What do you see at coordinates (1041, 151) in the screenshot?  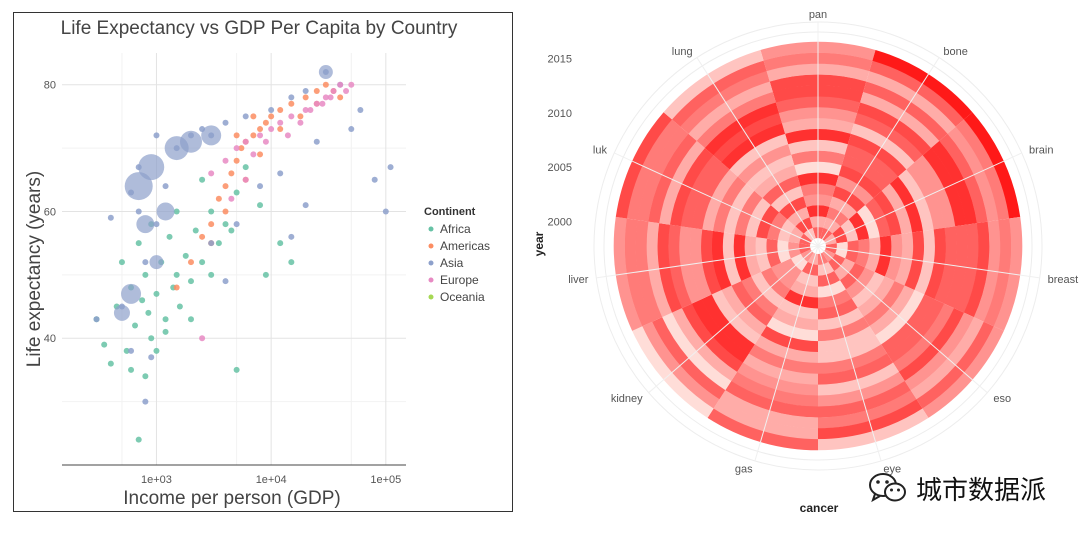 I see `category-label: brain` at bounding box center [1041, 151].